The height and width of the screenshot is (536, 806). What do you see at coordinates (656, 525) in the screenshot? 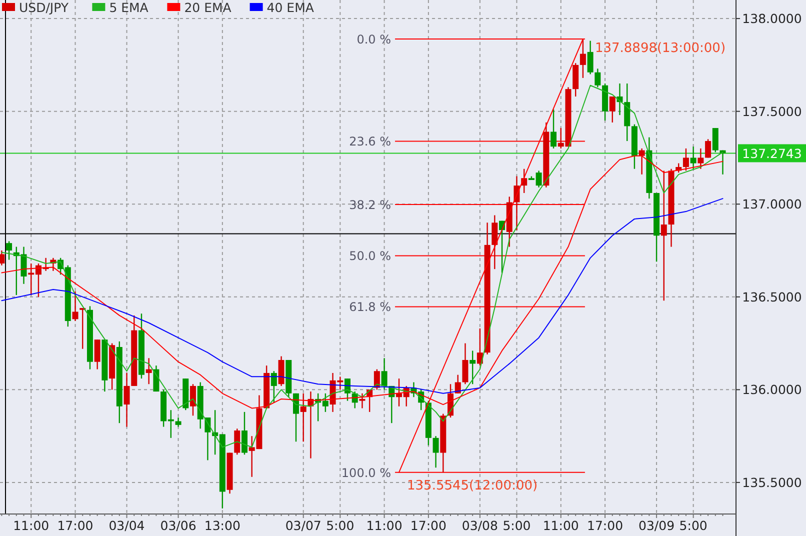
I see `x-tick-label: 03/09` at bounding box center [656, 525].